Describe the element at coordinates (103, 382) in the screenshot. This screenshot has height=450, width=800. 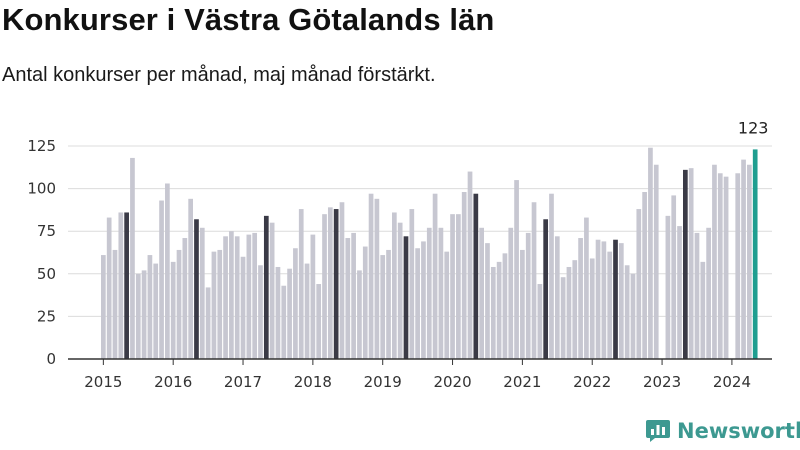
I see `x-tick-label: 2015` at that location.